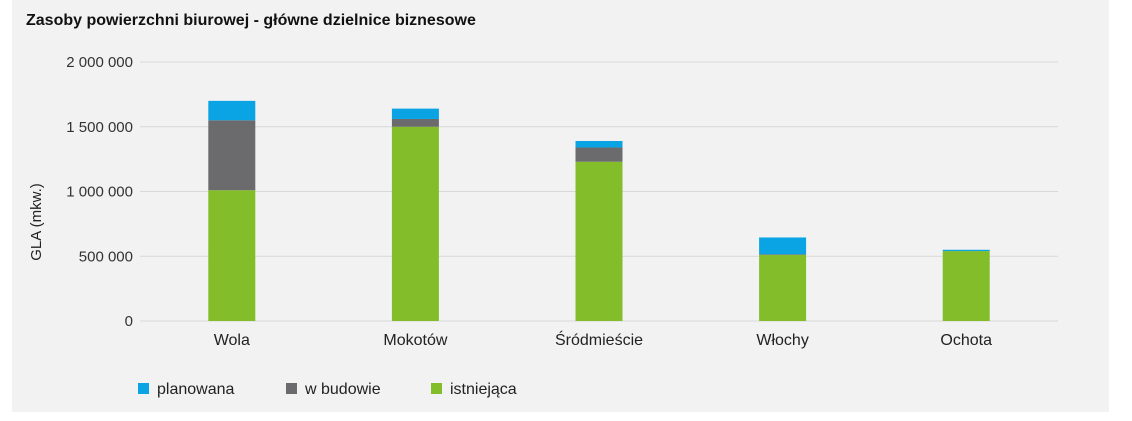 This screenshot has width=1132, height=421. I want to click on x-axis-categories: Wola Mokotów Śródmieście Włochy Ochota, so click(603, 339).